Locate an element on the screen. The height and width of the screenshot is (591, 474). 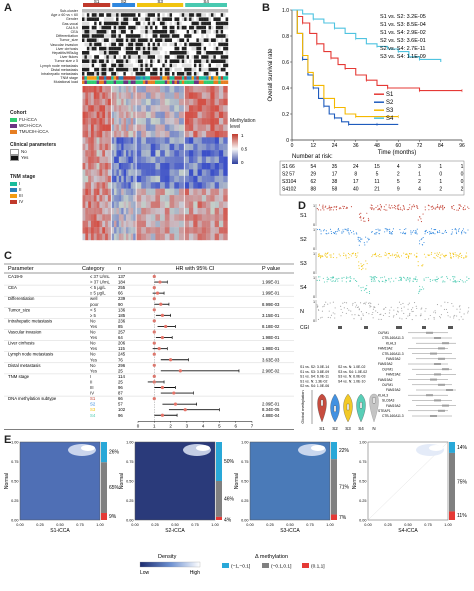
x-tick-label: 48 is located at coordinates (377, 146).